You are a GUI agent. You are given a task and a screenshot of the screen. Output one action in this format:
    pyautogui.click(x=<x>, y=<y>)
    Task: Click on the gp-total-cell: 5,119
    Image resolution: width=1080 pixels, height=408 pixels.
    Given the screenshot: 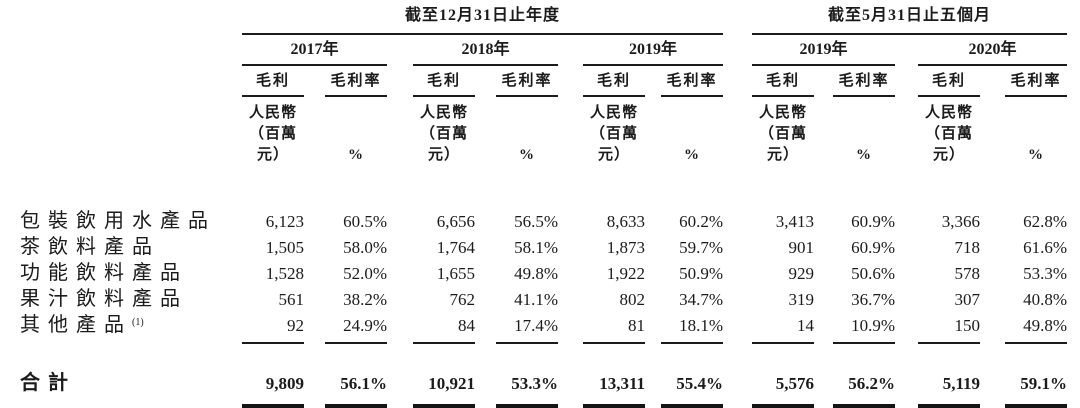 What is the action you would take?
    pyautogui.click(x=961, y=383)
    